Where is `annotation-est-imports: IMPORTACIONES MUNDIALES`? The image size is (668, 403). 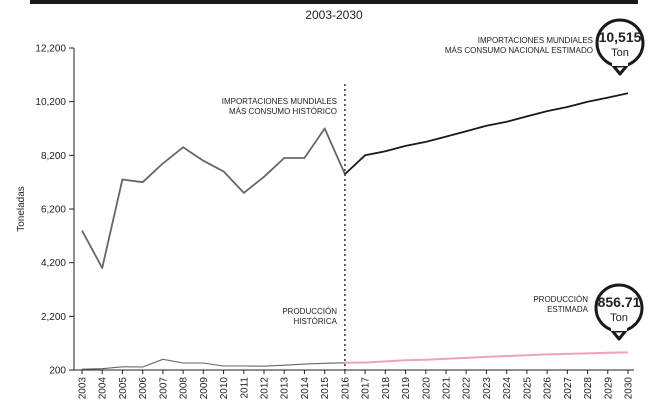 annotation-est-imports: IMPORTACIONES MUNDIALES is located at coordinates (535, 40).